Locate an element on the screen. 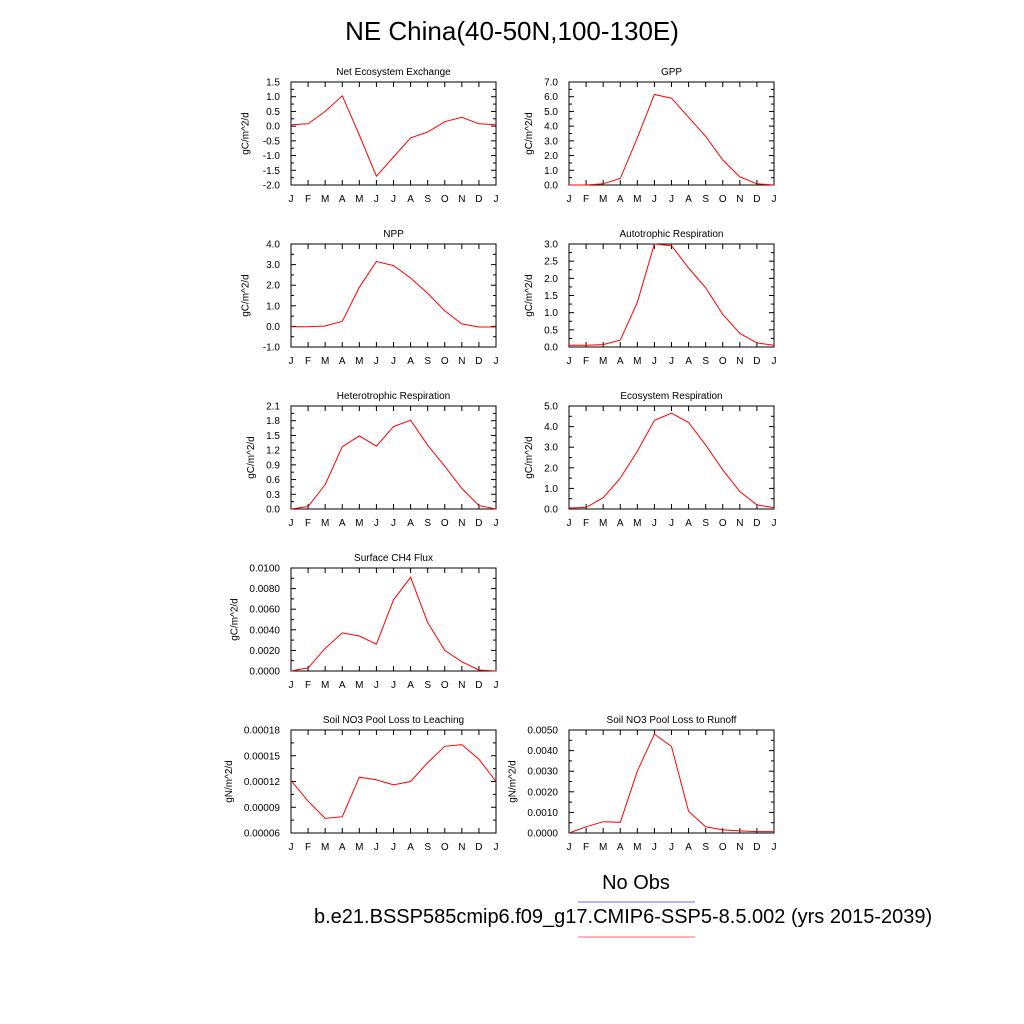  y-tick-label: 0.00012 is located at coordinates (262, 782).